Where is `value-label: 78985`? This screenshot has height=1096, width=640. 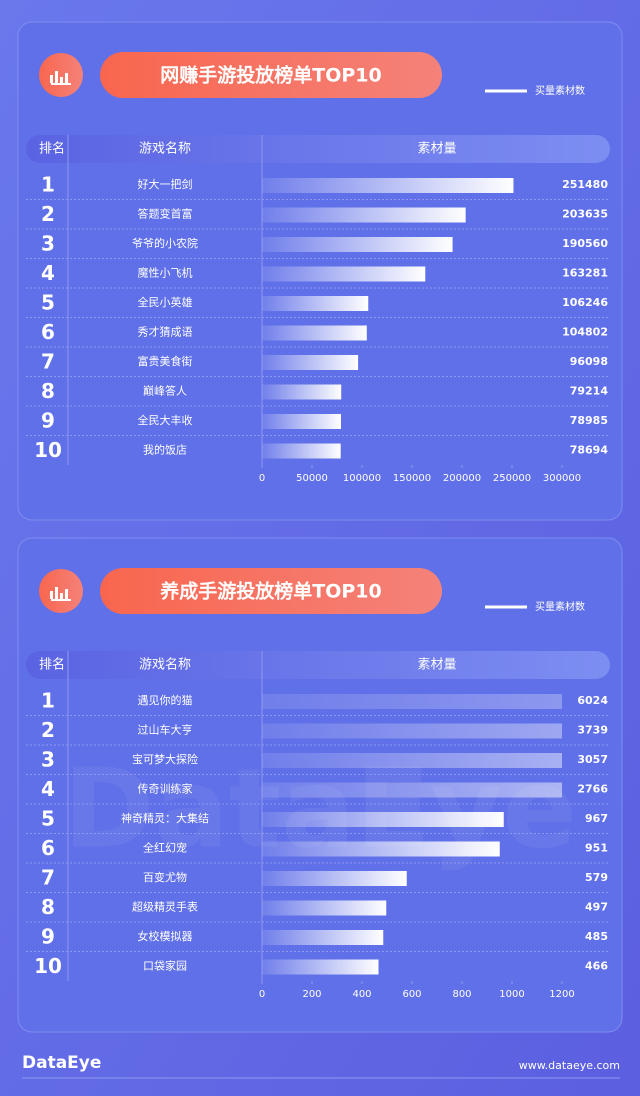
value-label: 78985 is located at coordinates (589, 420).